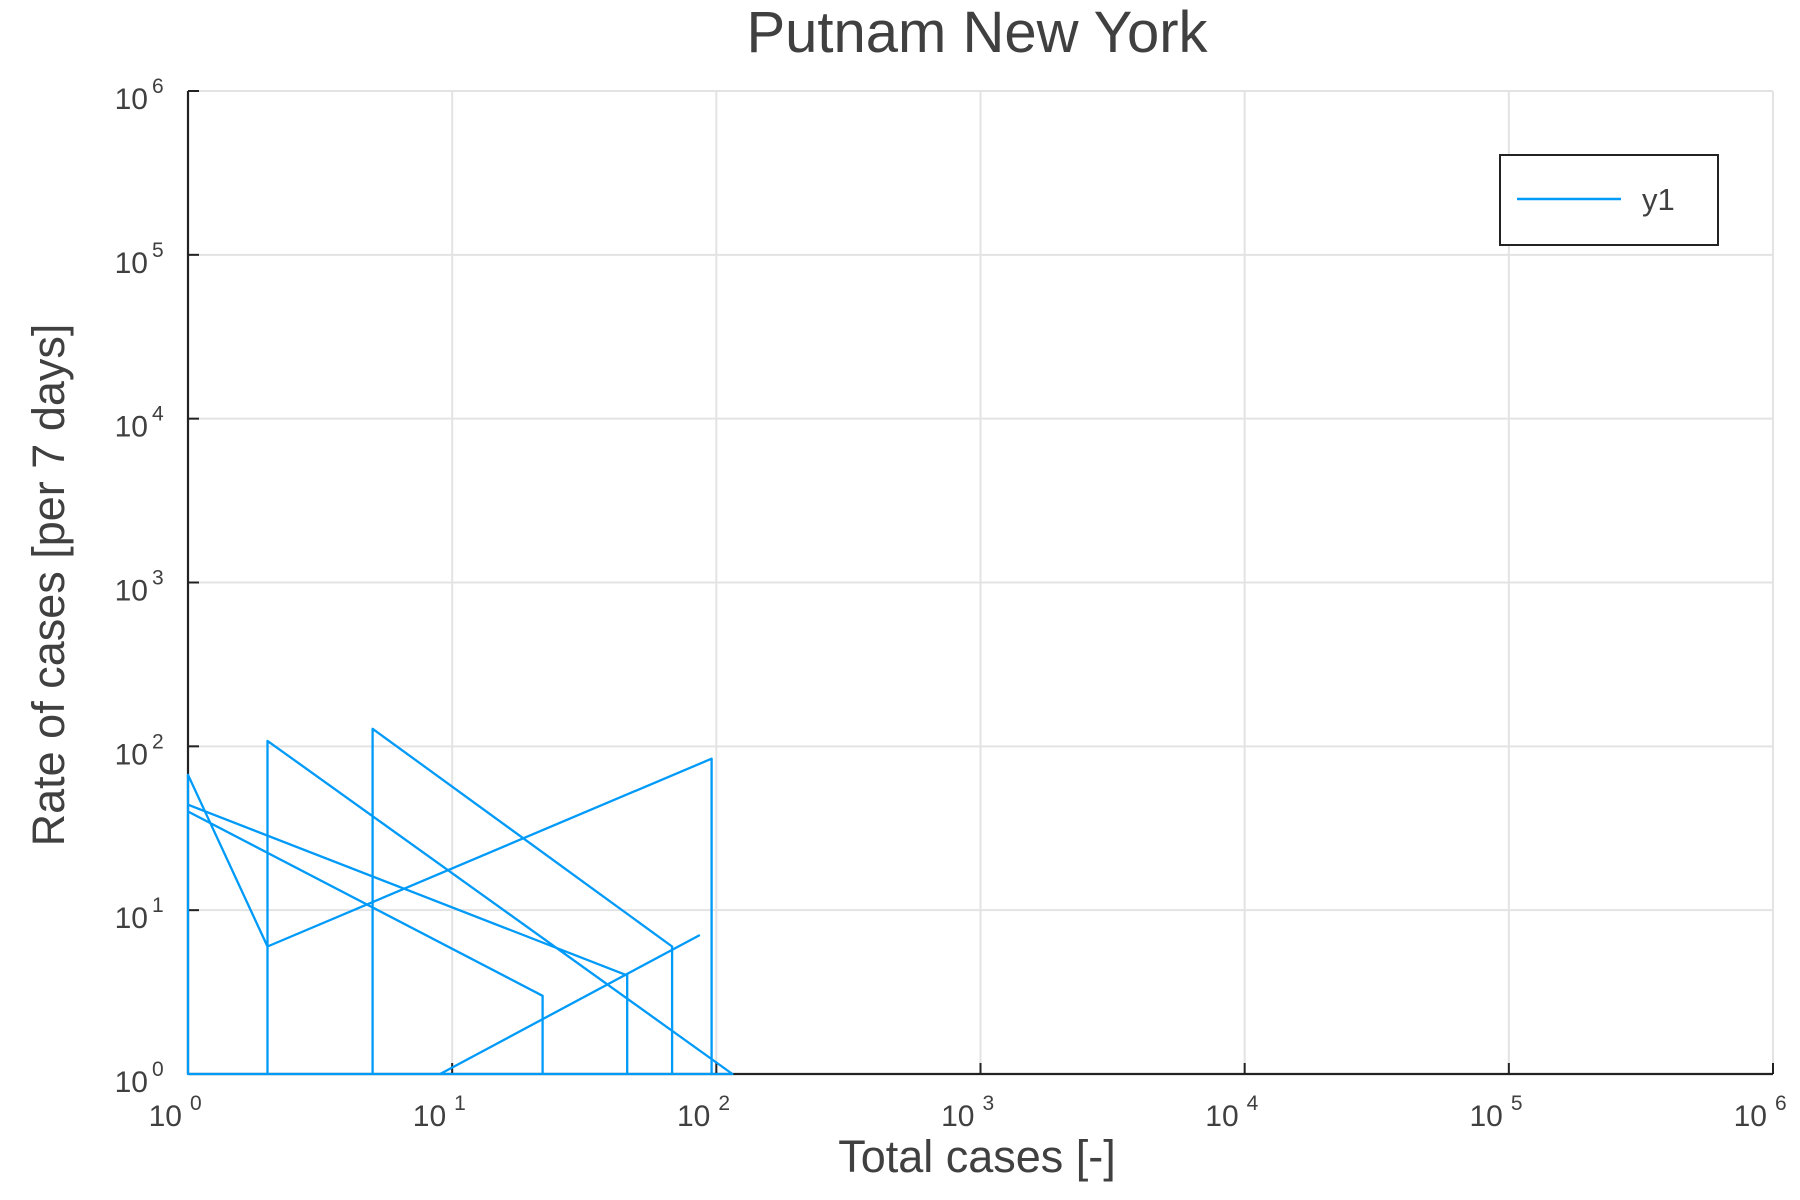 This screenshot has height=1200, width=1800. Describe the element at coordinates (158, 905) in the screenshot. I see `y-tick-exponent: 1` at that location.